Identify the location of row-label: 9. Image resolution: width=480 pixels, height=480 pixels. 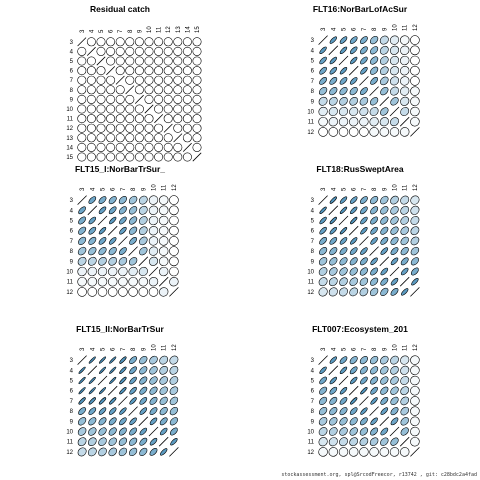
(313, 102).